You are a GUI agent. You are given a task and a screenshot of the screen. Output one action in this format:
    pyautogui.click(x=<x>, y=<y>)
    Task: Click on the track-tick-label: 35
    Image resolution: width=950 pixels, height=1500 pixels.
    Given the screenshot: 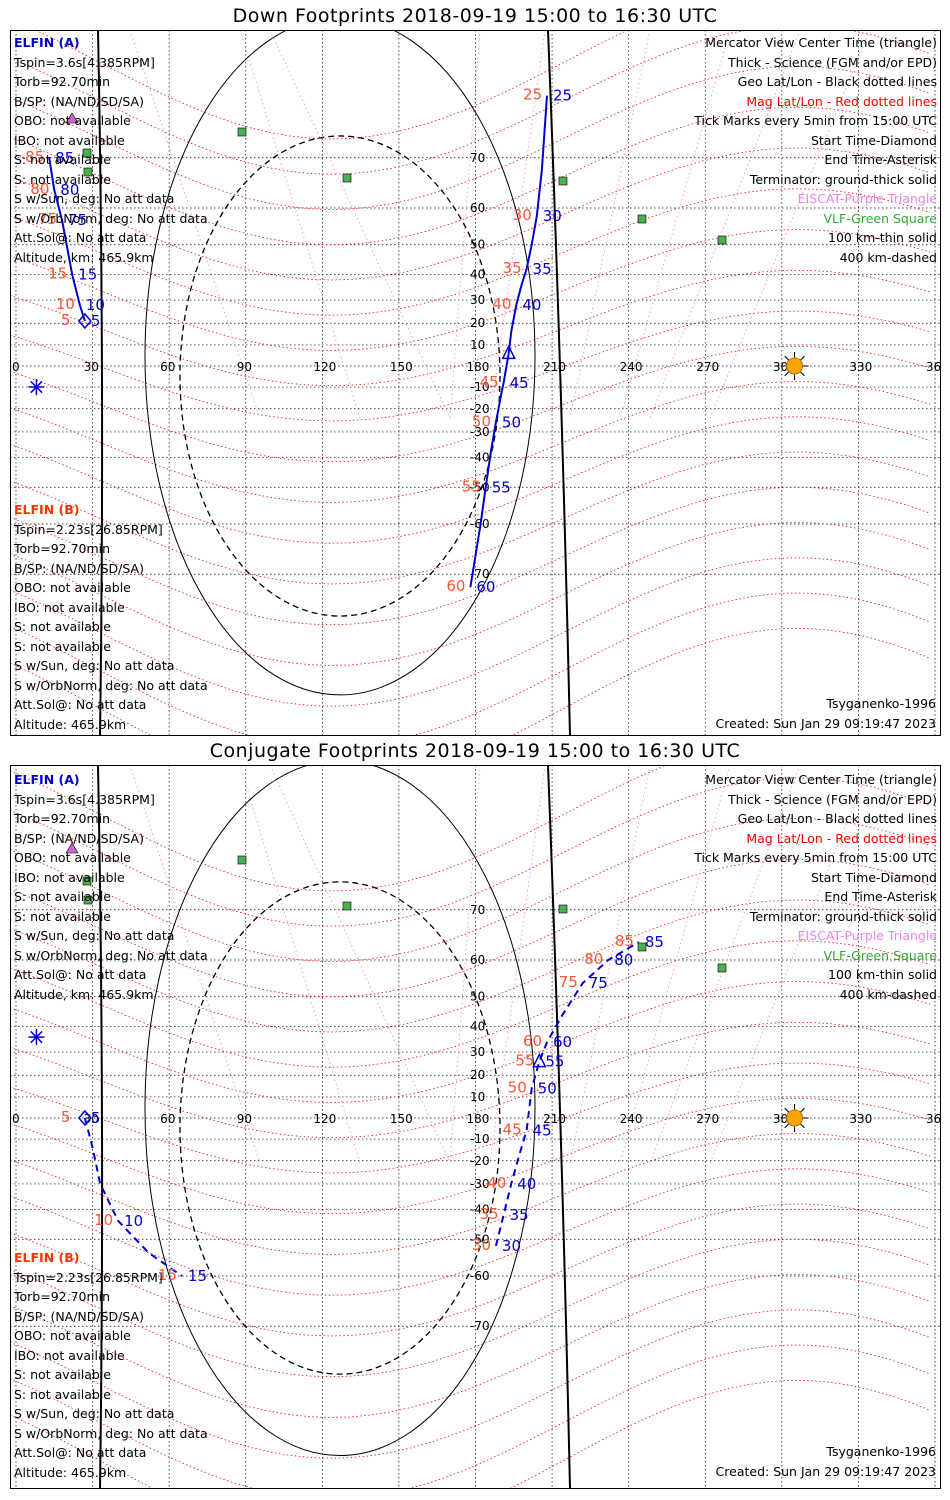 What is the action you would take?
    pyautogui.click(x=542, y=269)
    